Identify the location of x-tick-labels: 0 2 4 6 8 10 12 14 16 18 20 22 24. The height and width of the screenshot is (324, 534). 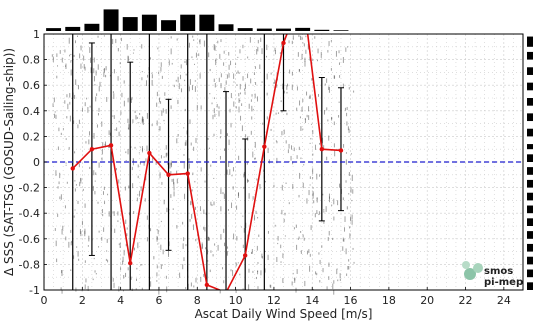
(276, 297).